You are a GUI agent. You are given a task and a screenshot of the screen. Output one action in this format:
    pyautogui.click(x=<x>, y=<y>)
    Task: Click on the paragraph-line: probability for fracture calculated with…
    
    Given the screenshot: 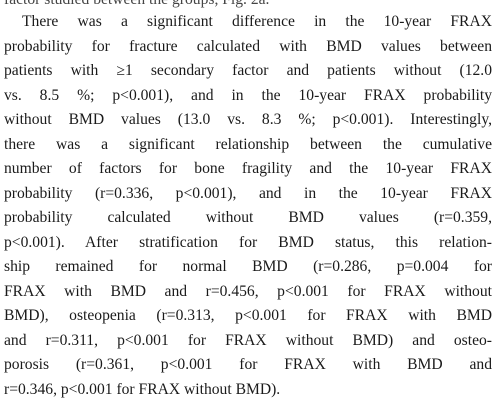 What is the action you would take?
    pyautogui.click(x=248, y=46)
    